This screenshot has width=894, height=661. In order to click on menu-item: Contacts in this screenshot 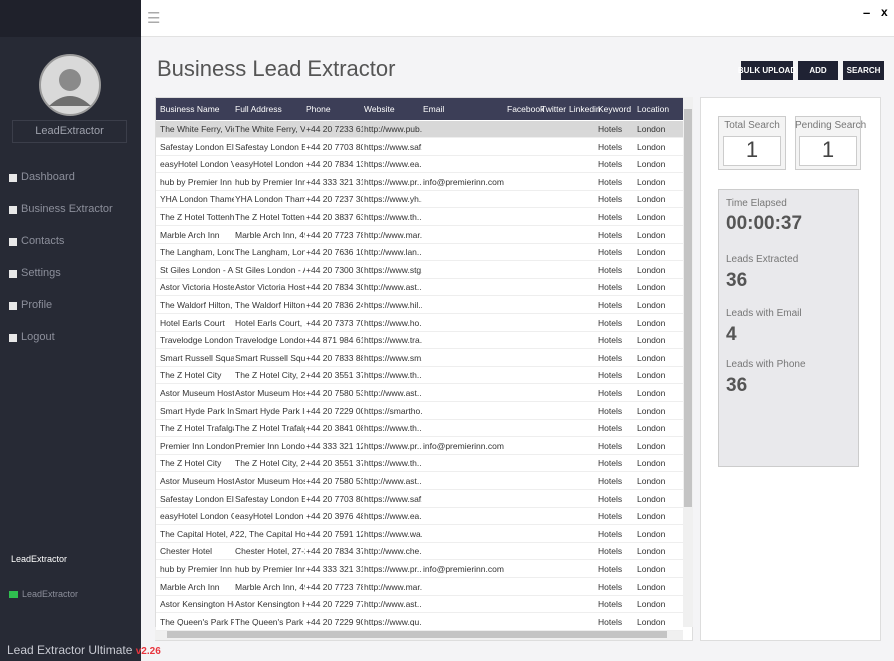, I will do `click(43, 241)`.